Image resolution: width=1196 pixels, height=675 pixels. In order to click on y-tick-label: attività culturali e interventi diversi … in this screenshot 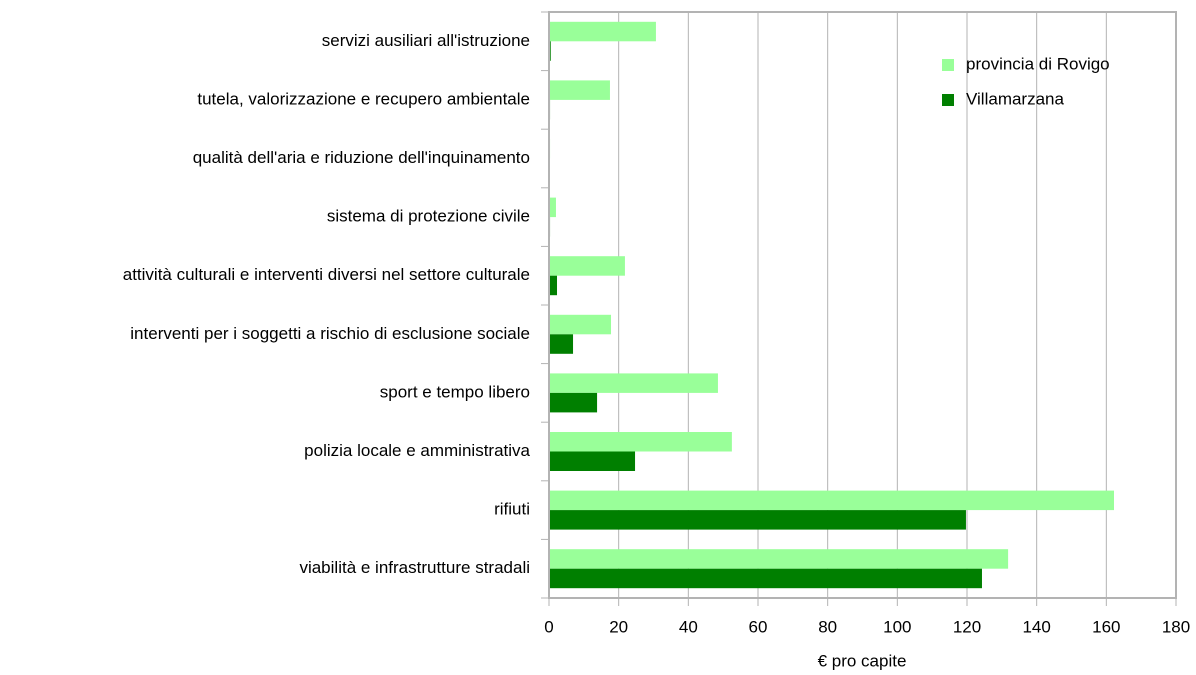, I will do `click(326, 274)`.